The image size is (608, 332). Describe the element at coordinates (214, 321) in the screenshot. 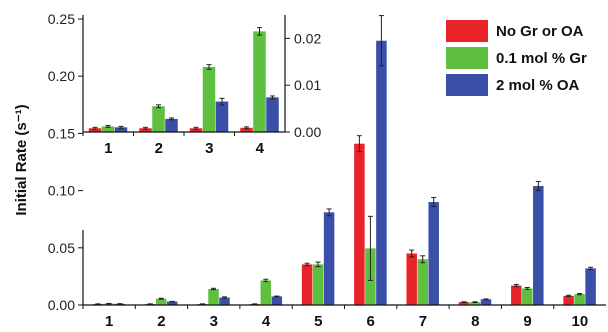

I see `main-category-label: 3` at that location.